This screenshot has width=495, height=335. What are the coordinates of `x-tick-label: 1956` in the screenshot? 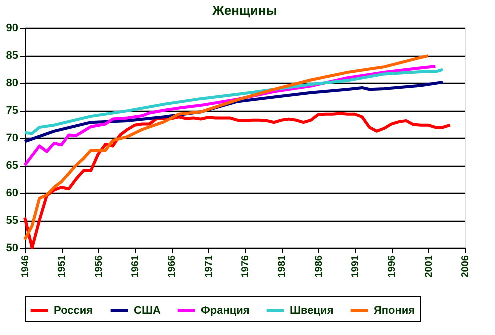 It's located at (99, 266).